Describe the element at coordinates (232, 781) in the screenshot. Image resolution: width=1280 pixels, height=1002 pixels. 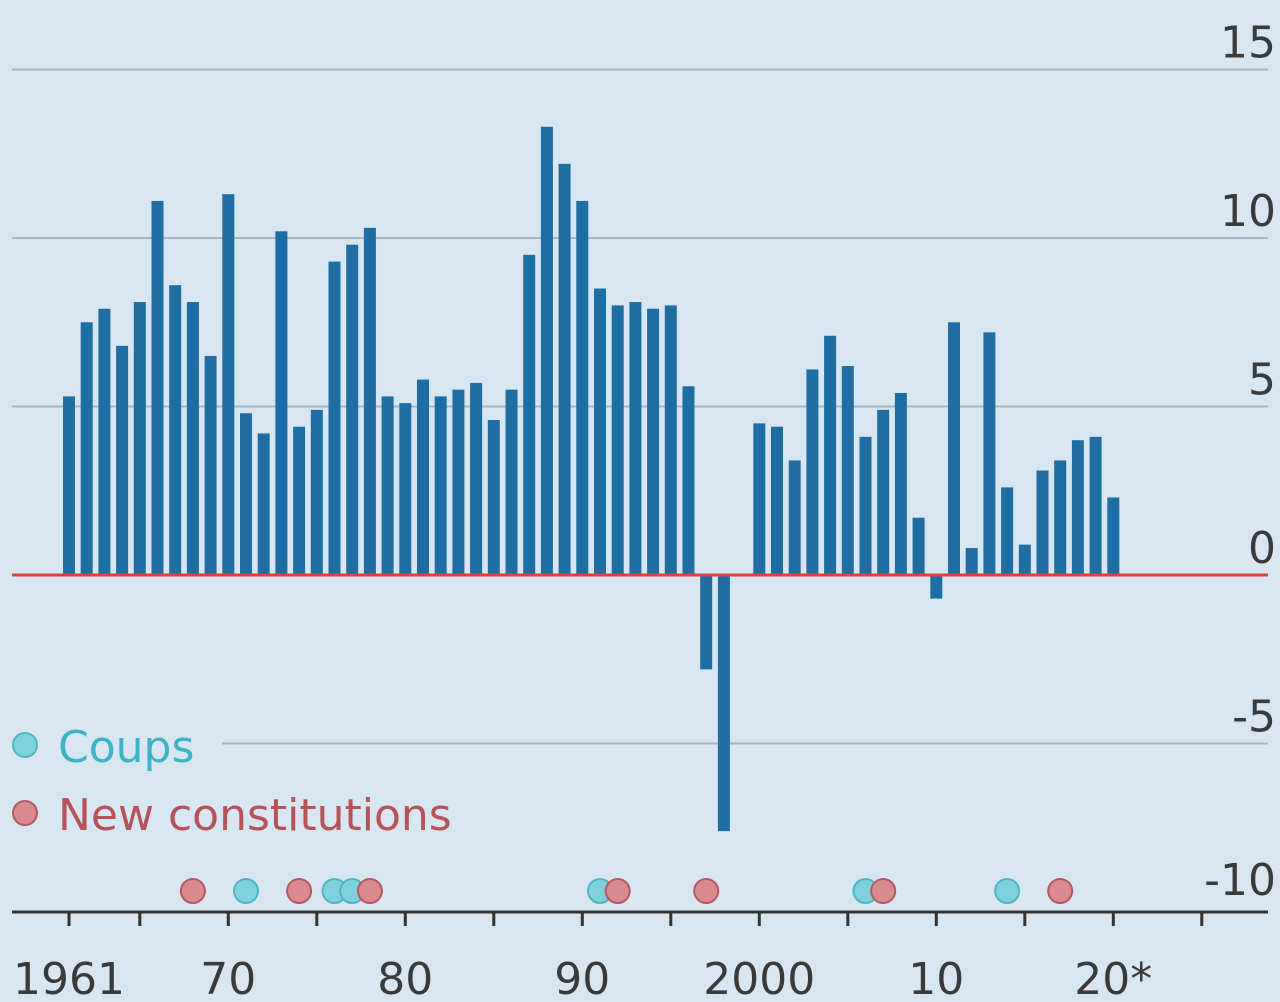
I see `legend: Coups New constitutions` at that location.